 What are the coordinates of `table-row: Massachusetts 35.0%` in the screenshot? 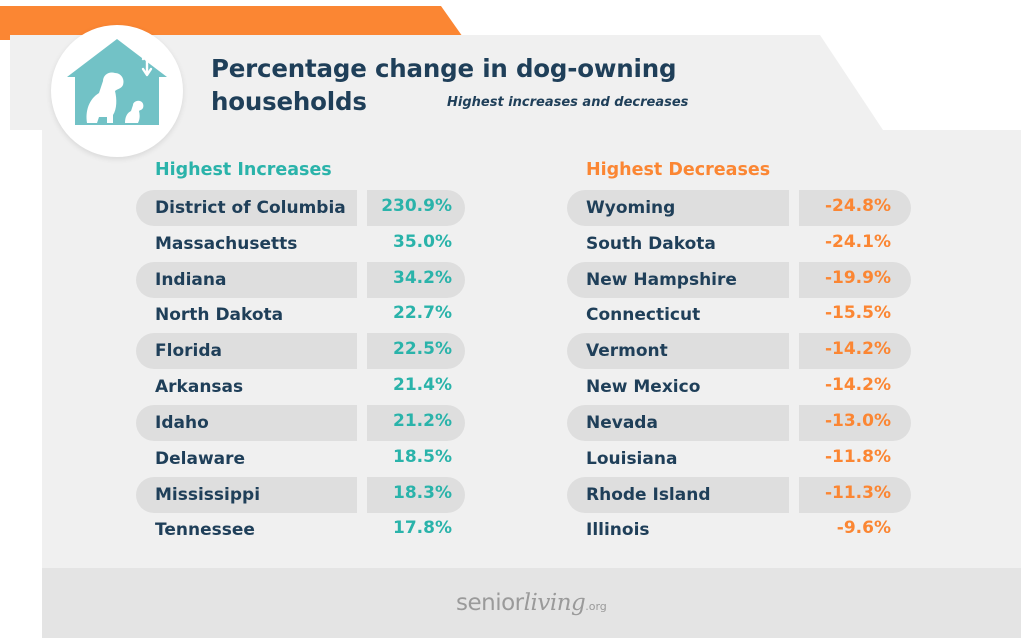 It's located at (301, 244).